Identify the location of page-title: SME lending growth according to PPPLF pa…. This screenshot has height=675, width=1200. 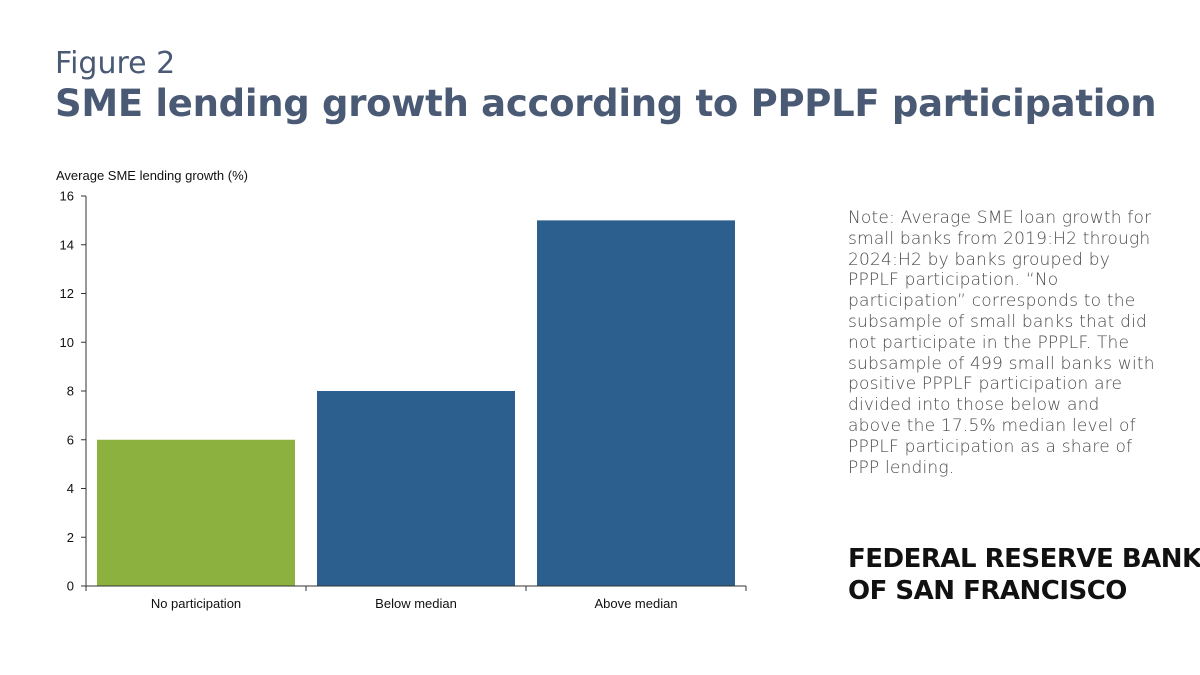
(606, 103).